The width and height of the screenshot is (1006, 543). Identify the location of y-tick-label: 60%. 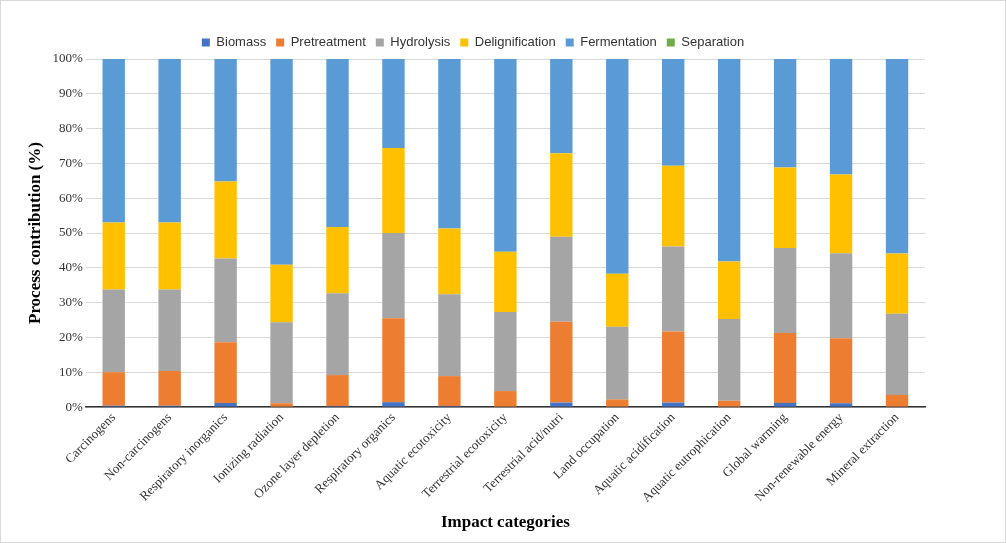
(70, 197).